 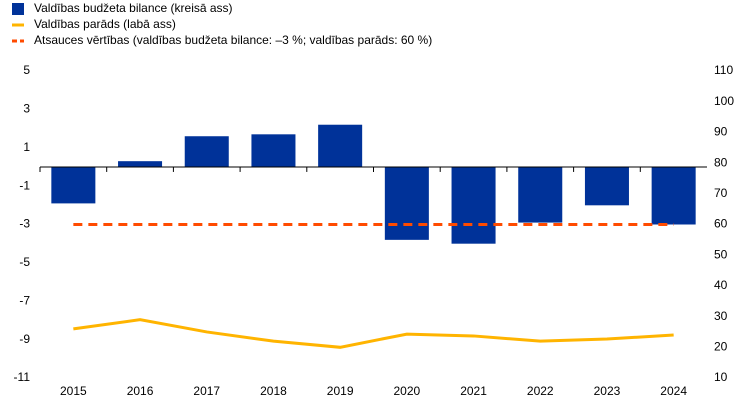 What do you see at coordinates (22, 377) in the screenshot?
I see `y-tick-label: -11` at bounding box center [22, 377].